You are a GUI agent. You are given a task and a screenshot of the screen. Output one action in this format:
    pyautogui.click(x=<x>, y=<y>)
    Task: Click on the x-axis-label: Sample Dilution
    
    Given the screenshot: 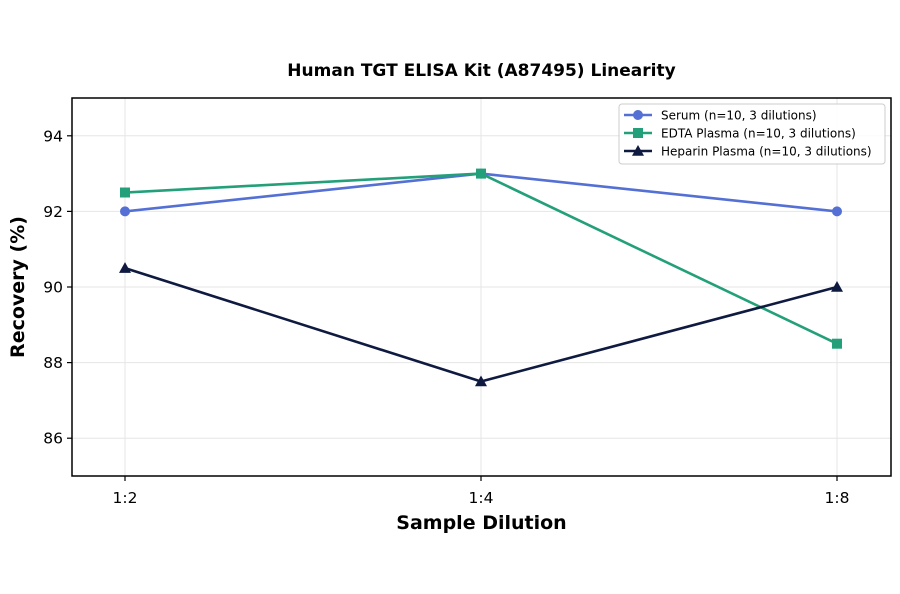 What is the action you would take?
    pyautogui.click(x=481, y=523)
    